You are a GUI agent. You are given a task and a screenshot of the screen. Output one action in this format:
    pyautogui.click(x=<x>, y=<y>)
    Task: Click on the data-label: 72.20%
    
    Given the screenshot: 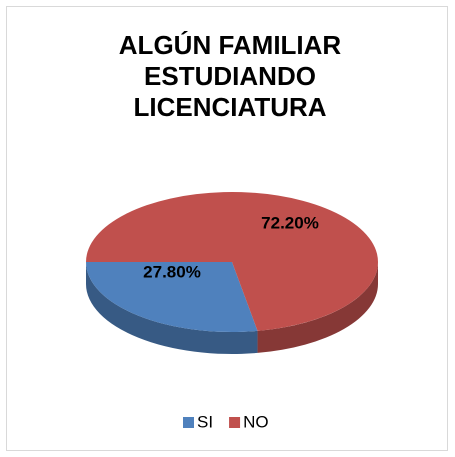 What is the action you would take?
    pyautogui.click(x=290, y=222)
    